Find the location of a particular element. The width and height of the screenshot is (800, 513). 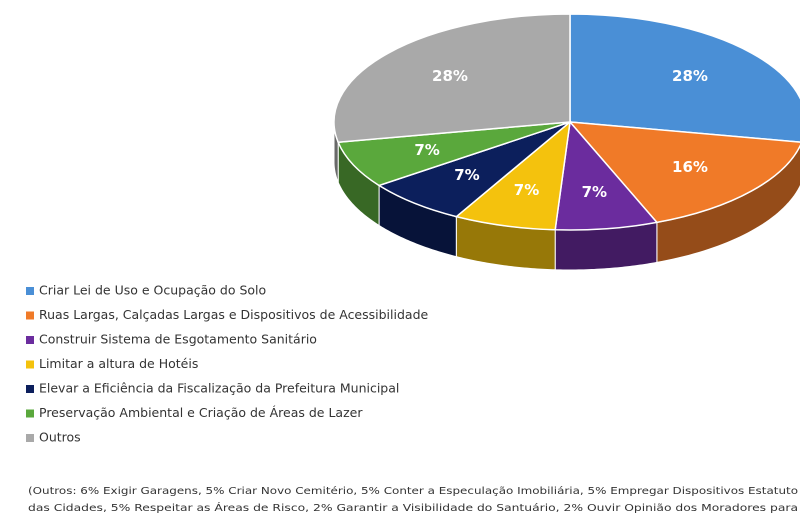

value-label: 16% is located at coordinates (690, 167).